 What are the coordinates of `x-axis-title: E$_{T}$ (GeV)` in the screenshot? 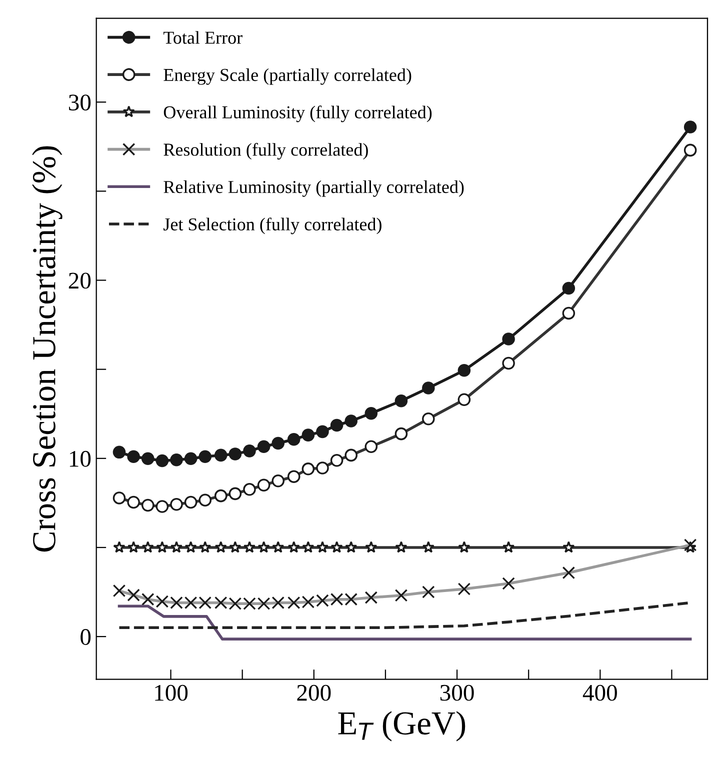 It's located at (402, 726).